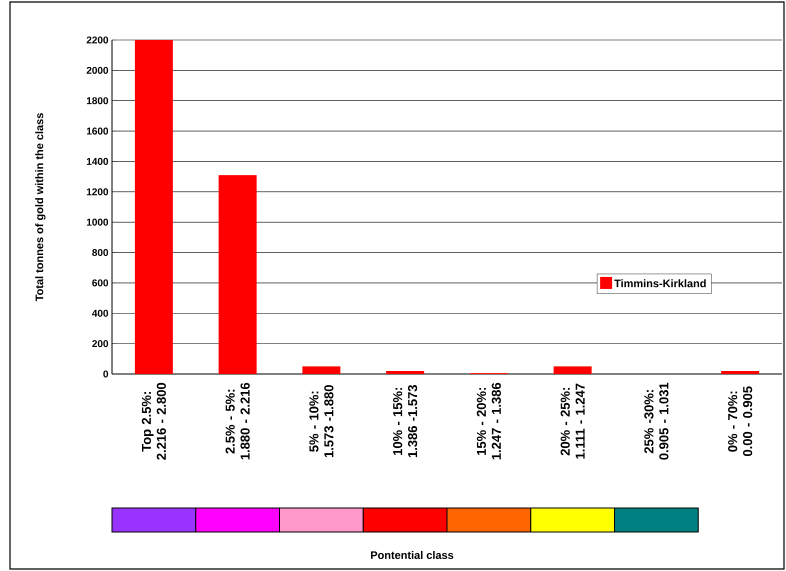 The image size is (786, 571). Describe the element at coordinates (660, 283) in the screenshot. I see `legend-label: Timmins-Kirkland` at that location.